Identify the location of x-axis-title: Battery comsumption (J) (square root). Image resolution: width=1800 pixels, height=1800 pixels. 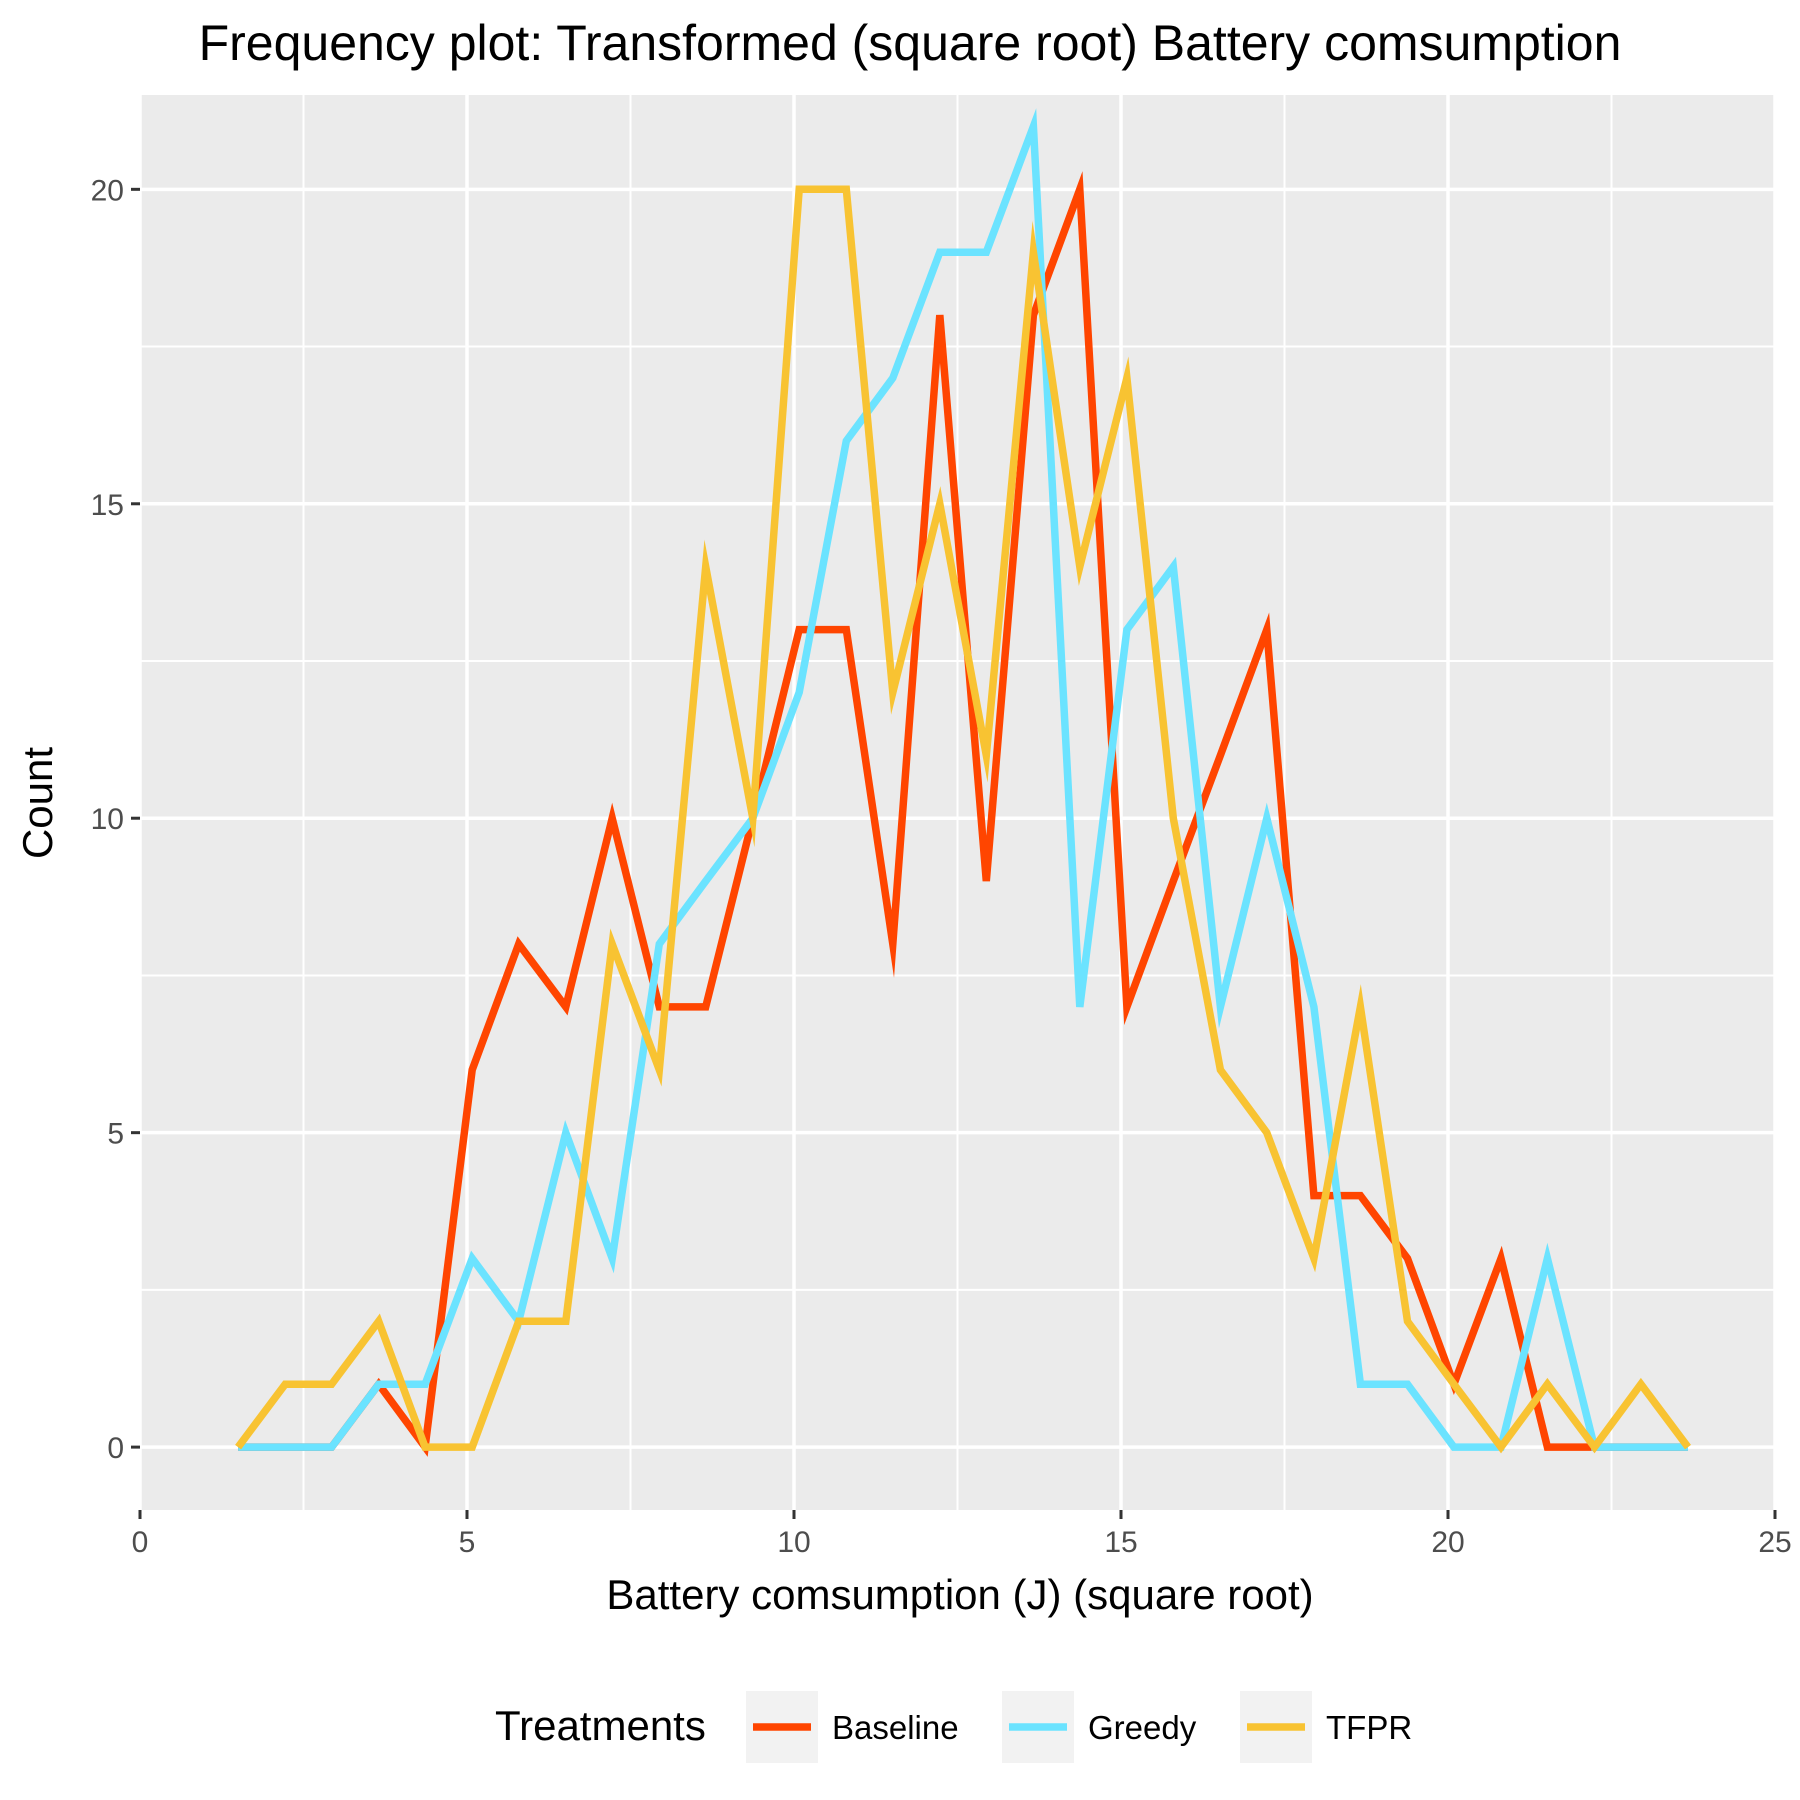
(959, 1594).